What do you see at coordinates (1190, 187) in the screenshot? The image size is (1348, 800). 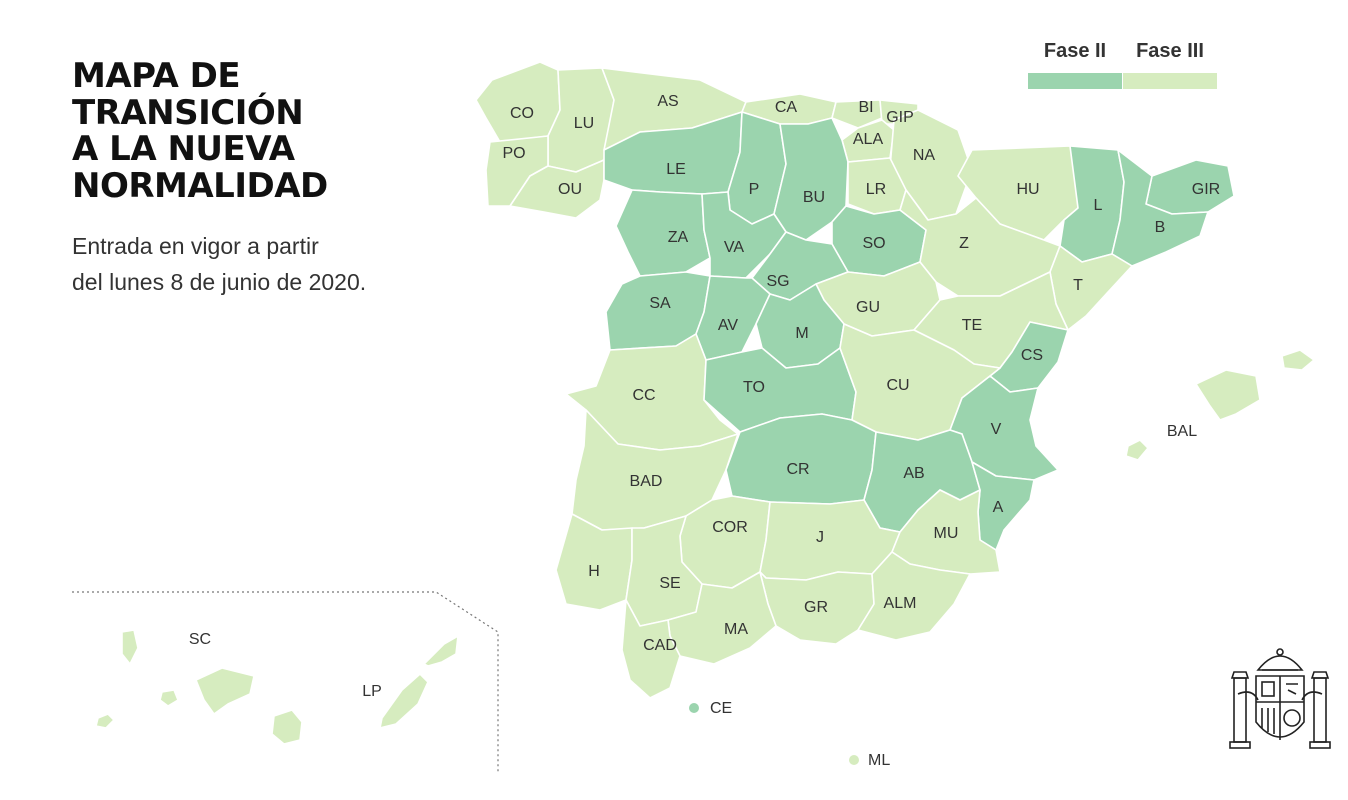 I see `province-gir` at bounding box center [1190, 187].